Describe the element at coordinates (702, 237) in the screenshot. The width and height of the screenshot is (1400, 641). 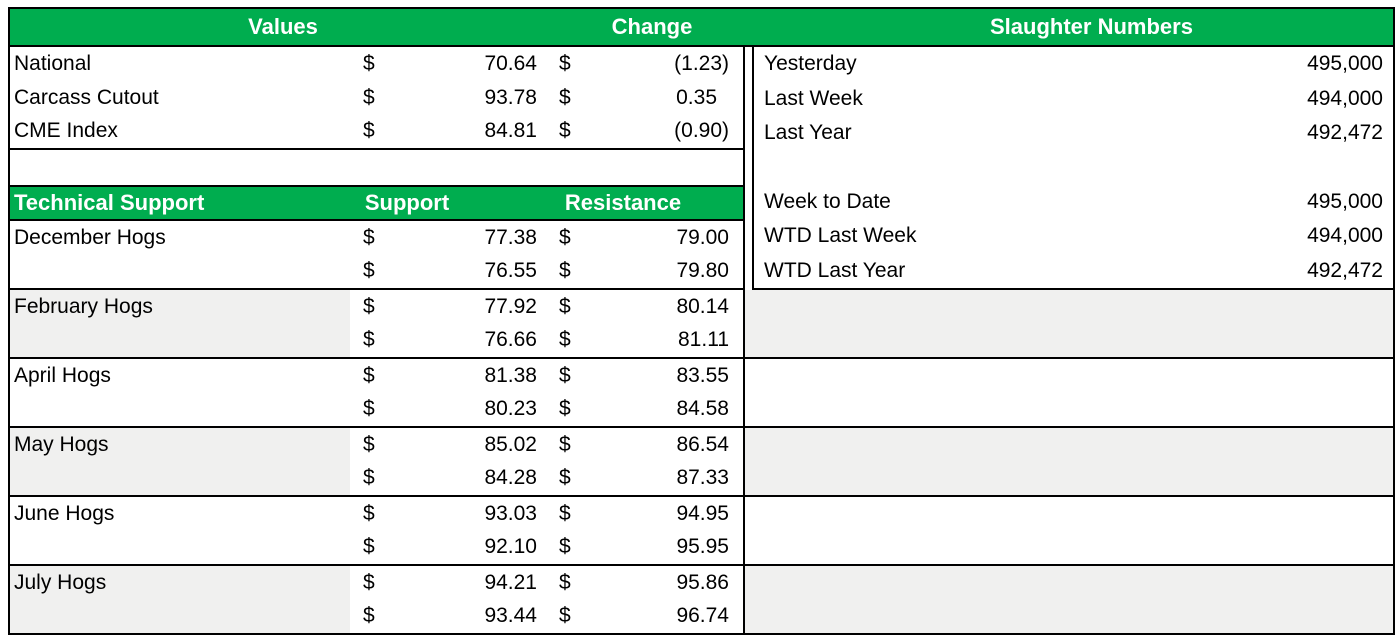
I see `resistance-value: 79.00` at that location.